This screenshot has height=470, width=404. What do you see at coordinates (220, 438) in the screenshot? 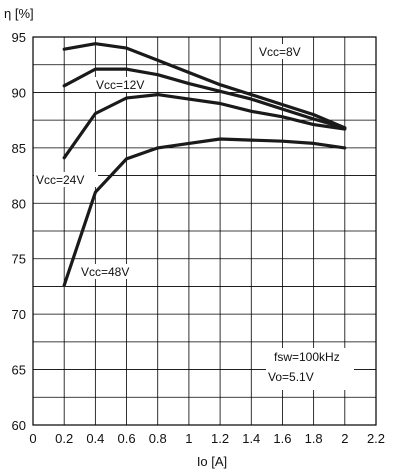
I see `x-tick-label: 1.2` at bounding box center [220, 438].